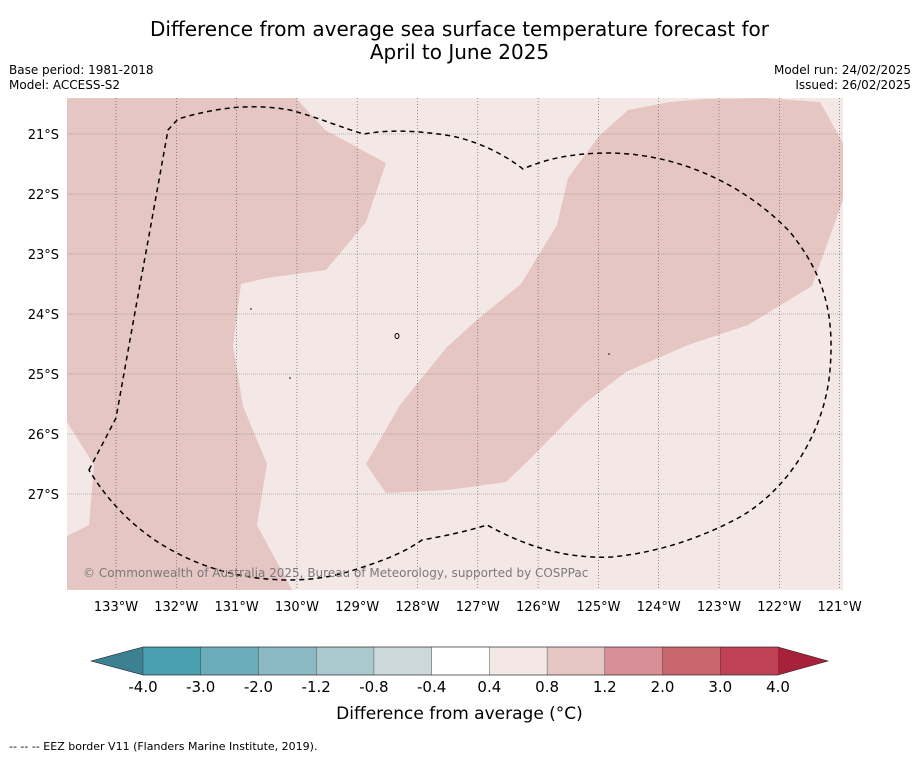  Describe the element at coordinates (720, 687) in the screenshot. I see `colorbar-tick-label: 3.0` at that location.